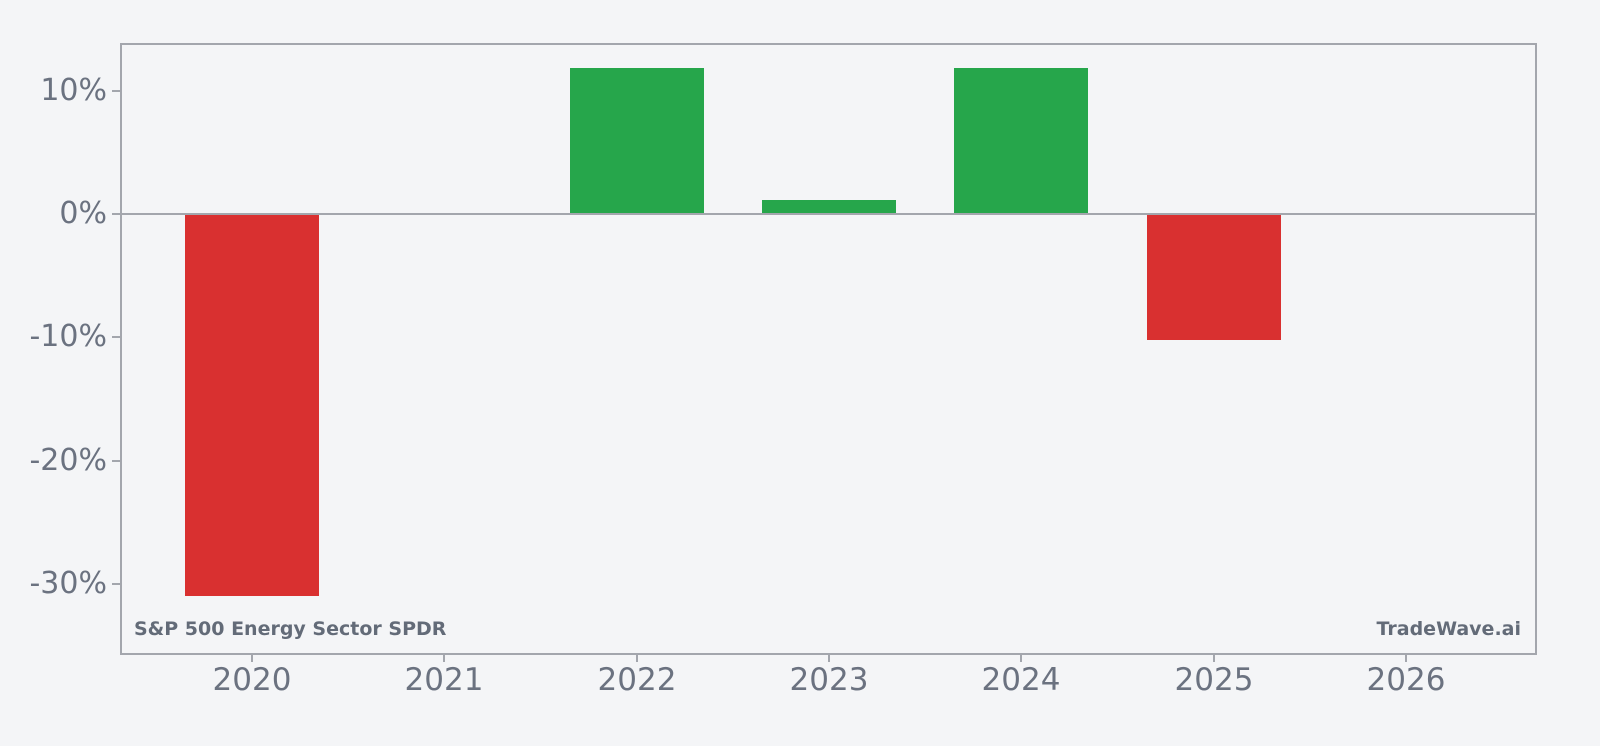  I want to click on y-tick-label: -10%, so click(68, 336).